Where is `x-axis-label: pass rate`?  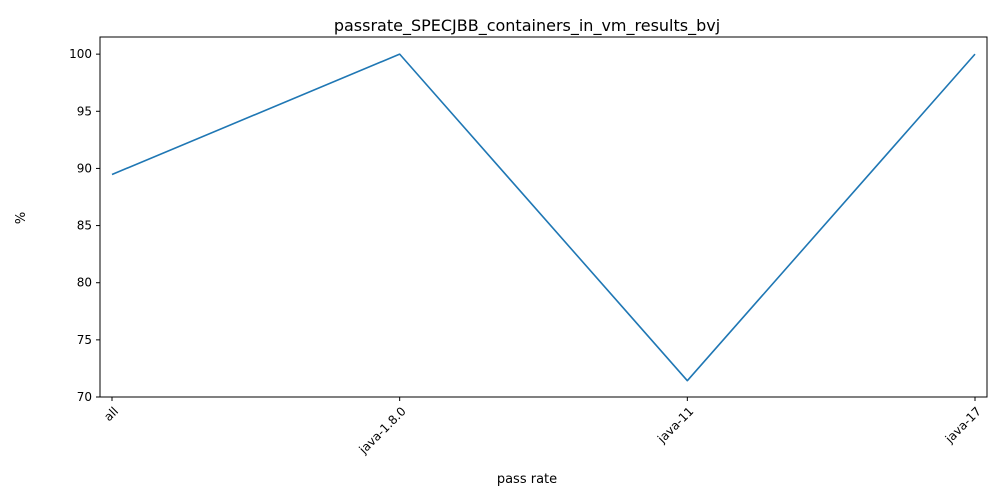
x-axis-label: pass rate is located at coordinates (527, 479).